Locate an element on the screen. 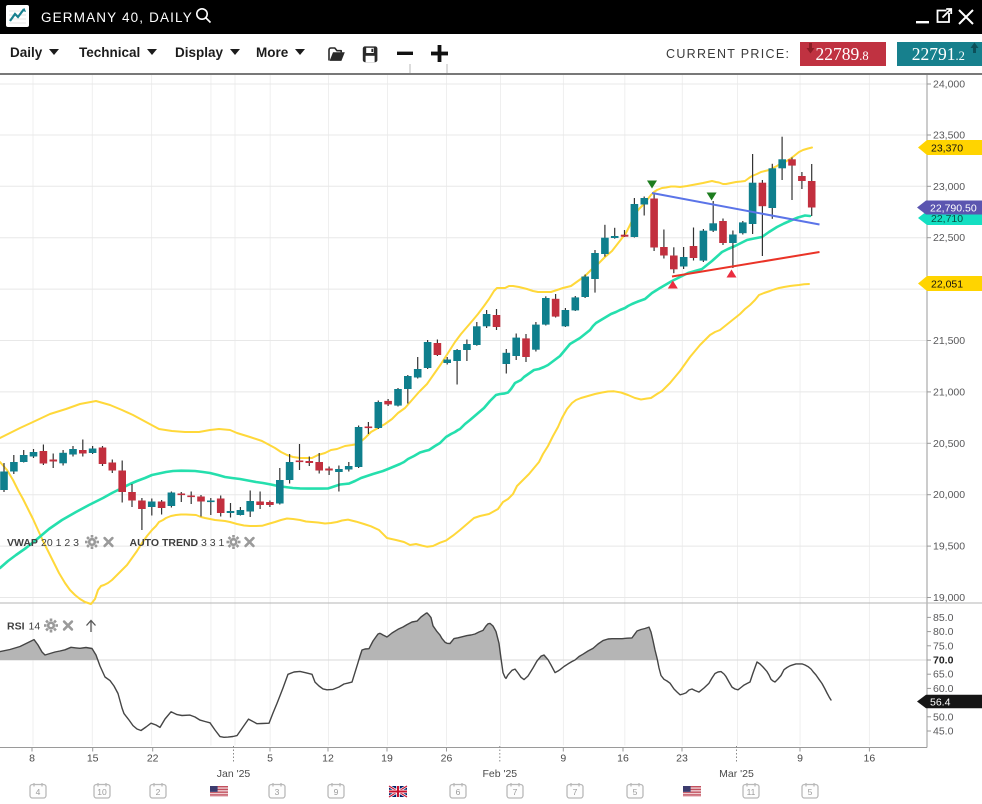  svg-text: 19,000 is located at coordinates (949, 598).